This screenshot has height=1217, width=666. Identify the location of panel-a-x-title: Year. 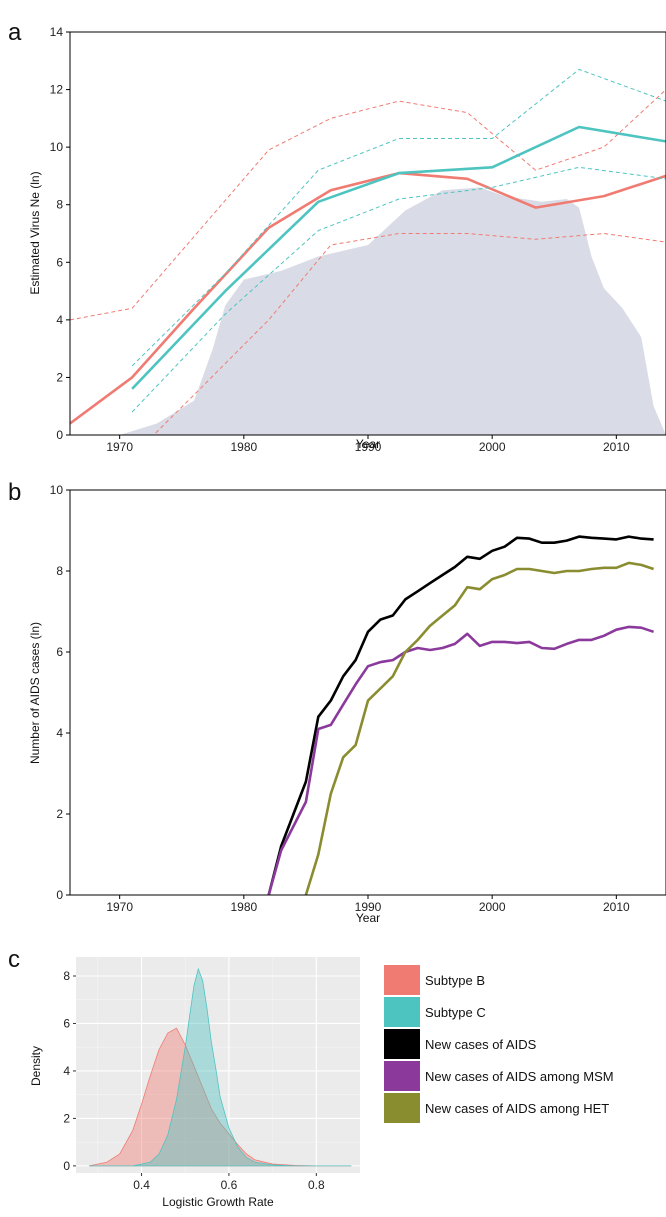
(368, 444).